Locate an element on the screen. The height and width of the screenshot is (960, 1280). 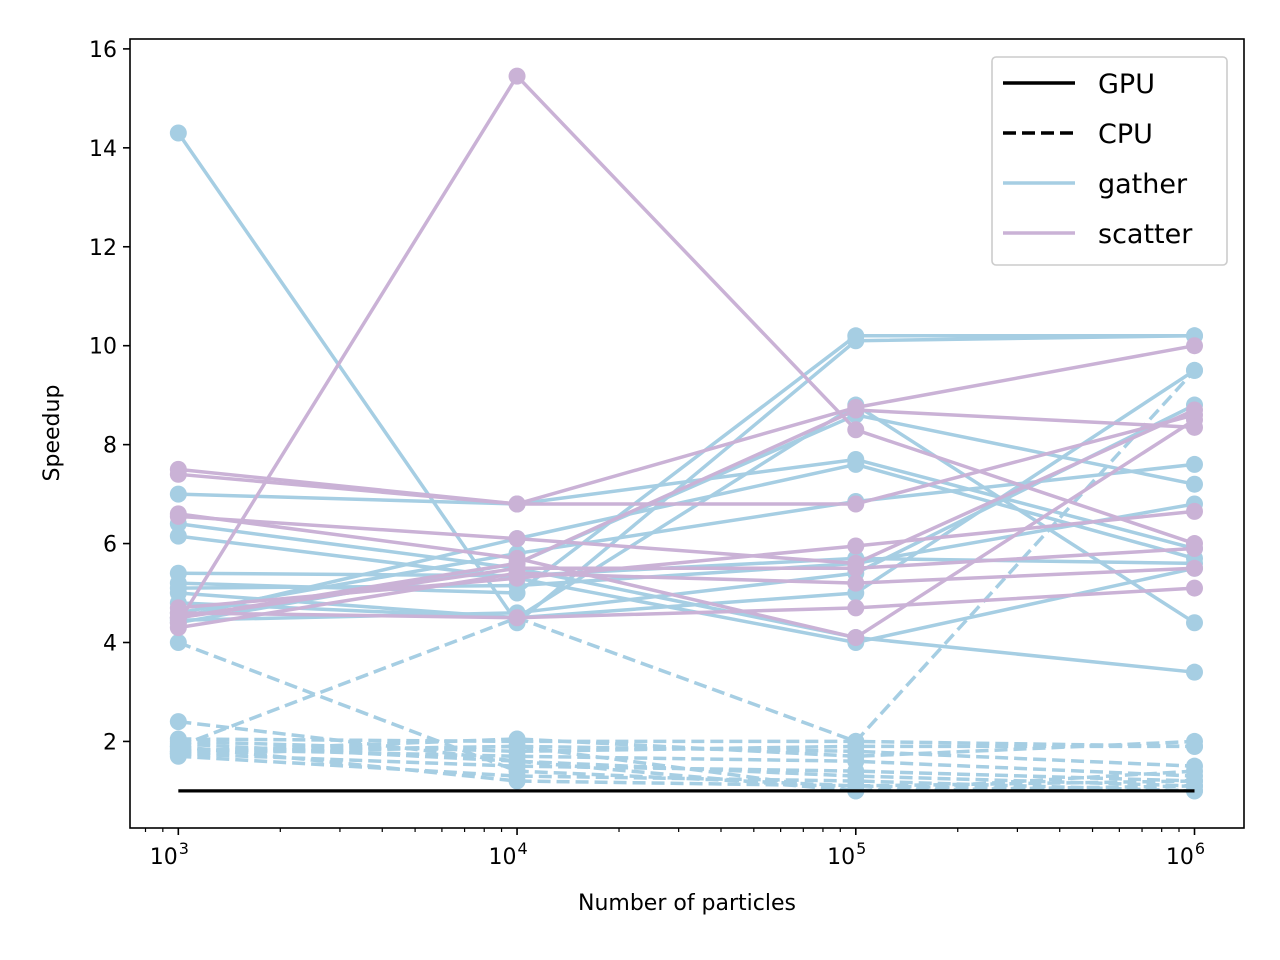
legend: GPU CPU gather scatter is located at coordinates (1109, 161).